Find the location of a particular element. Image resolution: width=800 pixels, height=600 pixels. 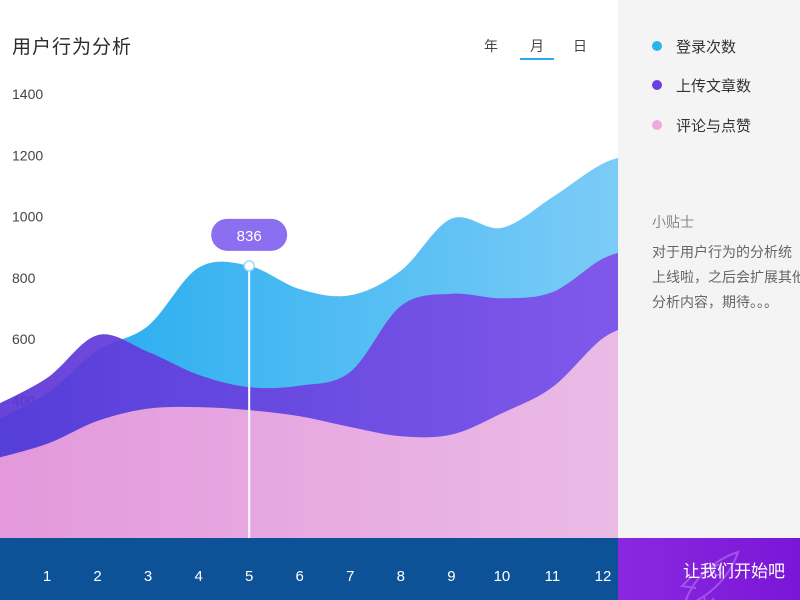

start-button-label: 让我们开始吧 is located at coordinates (734, 571).